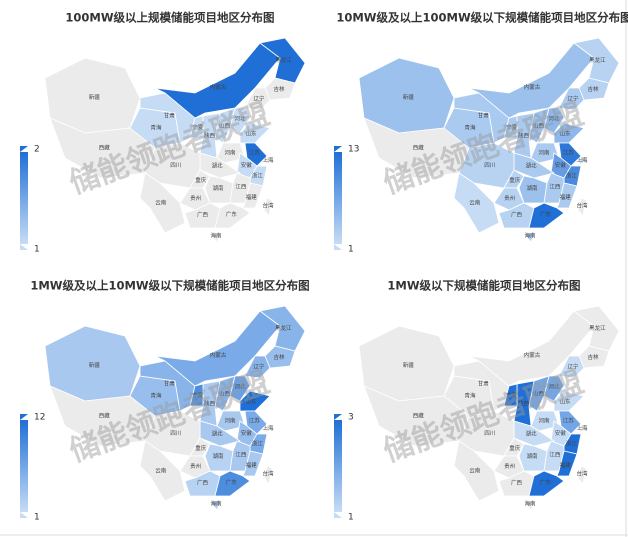  Describe the element at coordinates (482, 18) in the screenshot. I see `map-title: 10MW级及以上100MW级以下规模储能项目地区分布图` at that location.